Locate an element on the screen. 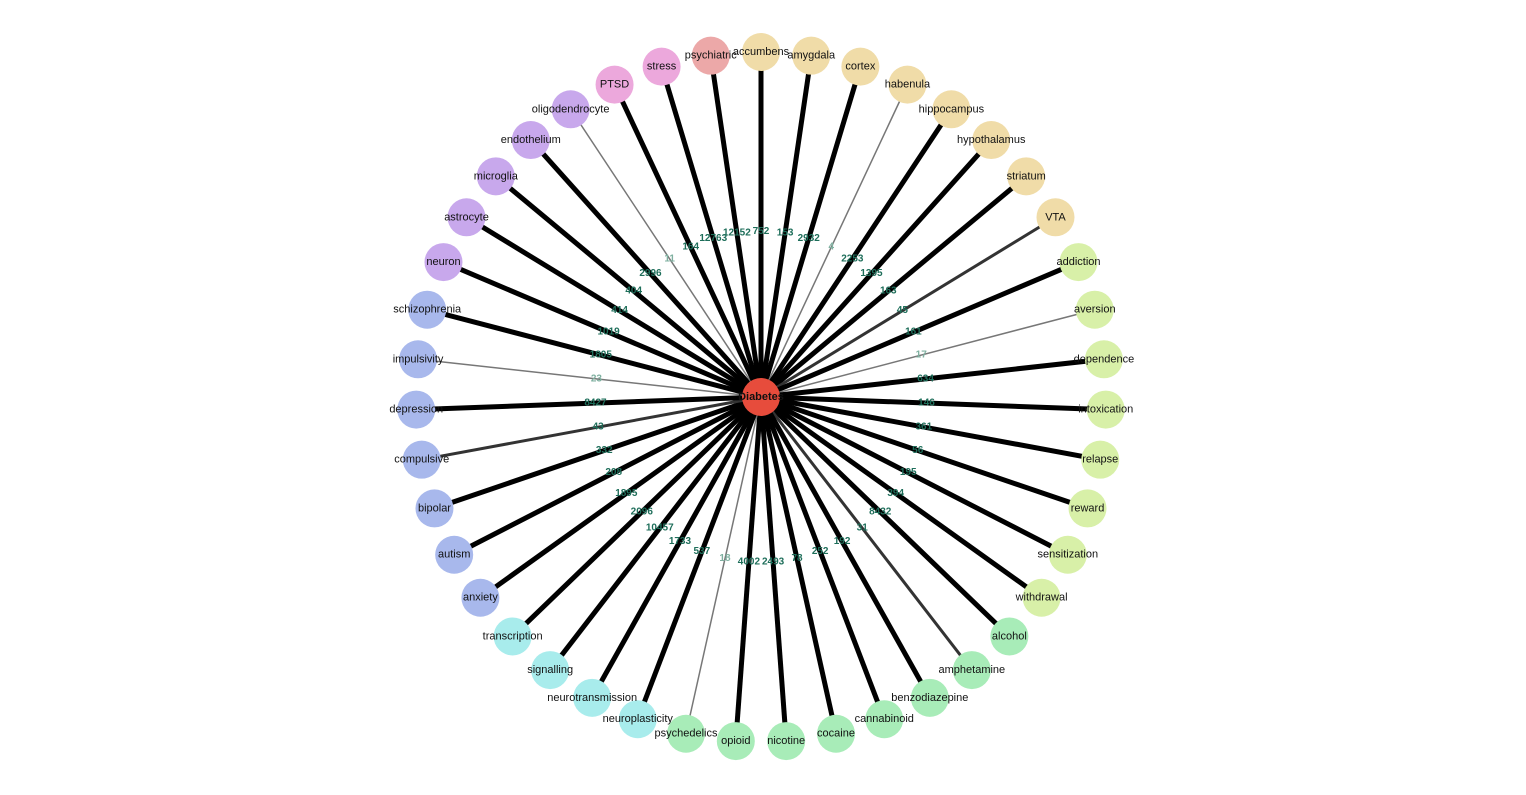 This screenshot has height=795, width=1526. node-compulsive: compulsive is located at coordinates (421, 459).